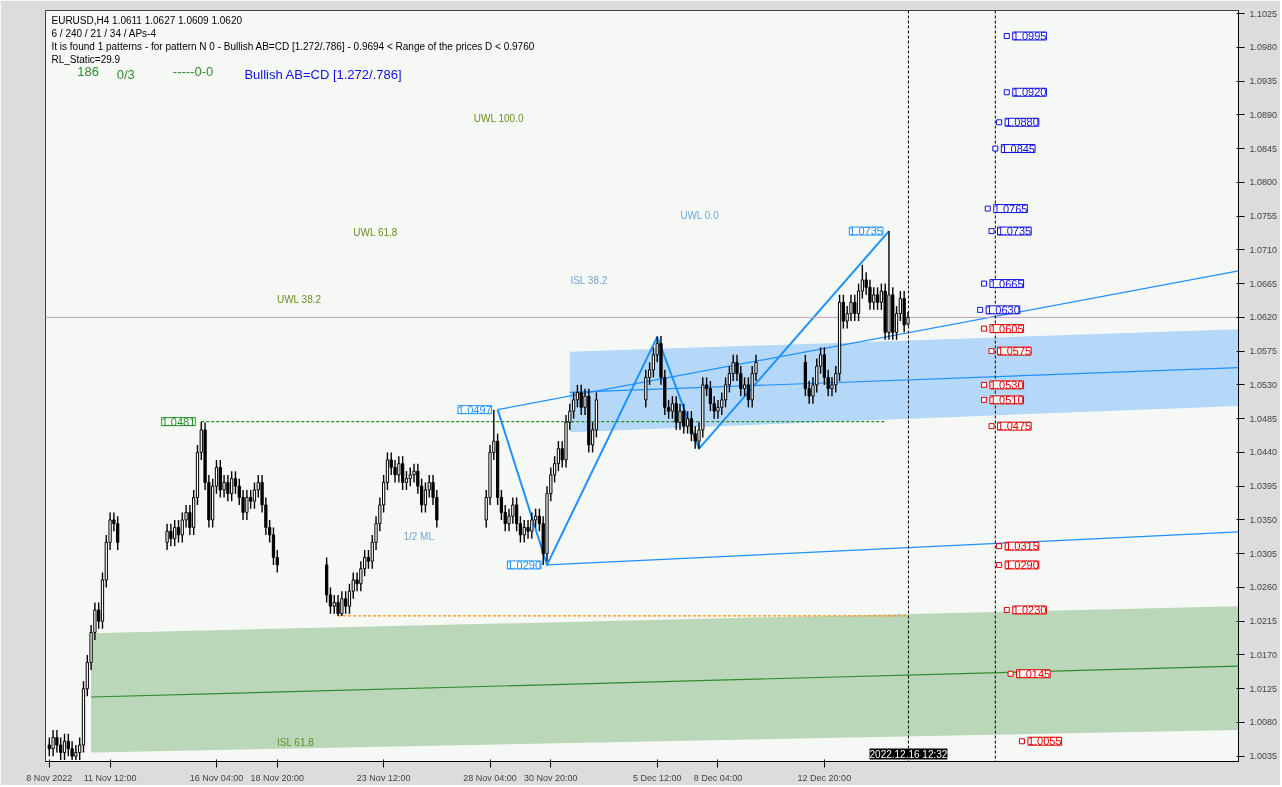 The height and width of the screenshot is (787, 1282). Describe the element at coordinates (1263, 654) in the screenshot. I see `y-tick-label: 1.0170` at that location.